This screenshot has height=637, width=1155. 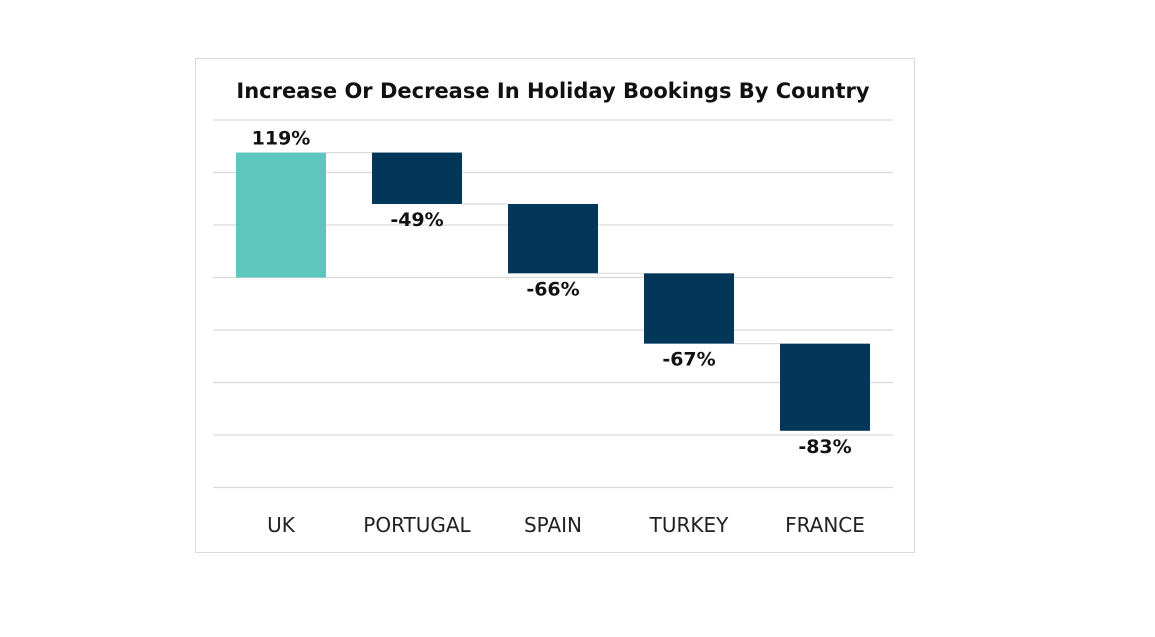 What do you see at coordinates (688, 360) in the screenshot?
I see `data-label: -67%` at bounding box center [688, 360].